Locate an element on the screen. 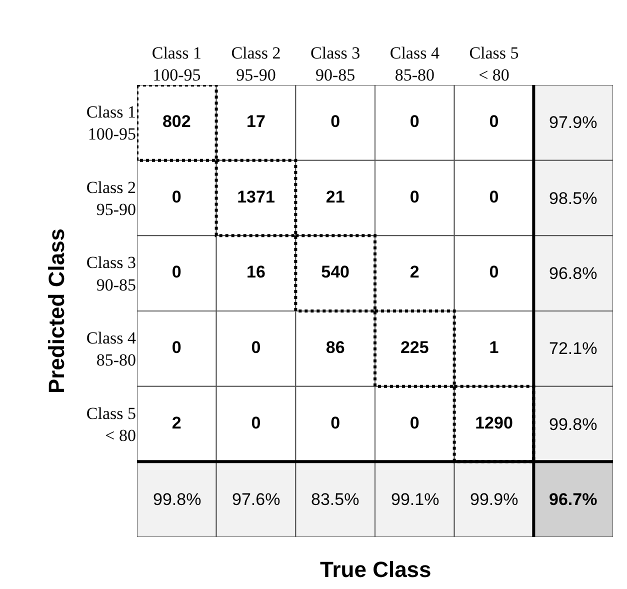 Image resolution: width=627 pixels, height=589 pixels. y-tick-label: Class 1 100-95 is located at coordinates (111, 123).